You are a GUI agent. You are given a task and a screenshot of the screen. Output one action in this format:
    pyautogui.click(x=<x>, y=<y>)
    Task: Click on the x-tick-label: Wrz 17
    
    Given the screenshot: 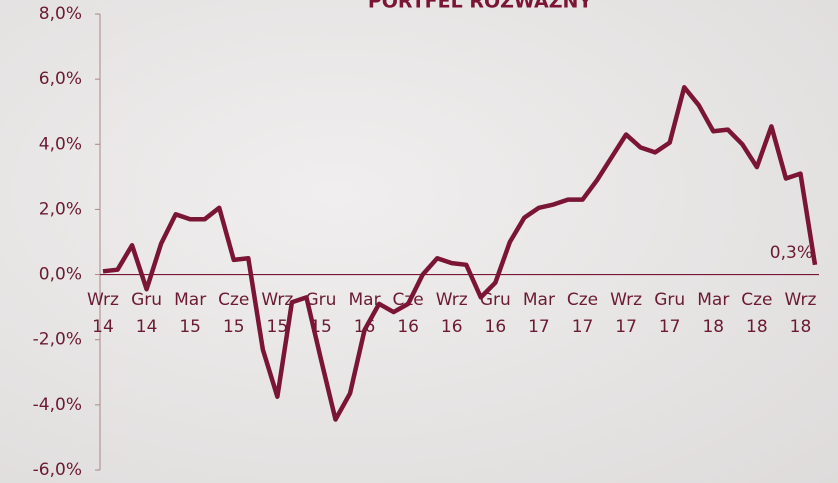 What is the action you would take?
    pyautogui.click(x=626, y=313)
    